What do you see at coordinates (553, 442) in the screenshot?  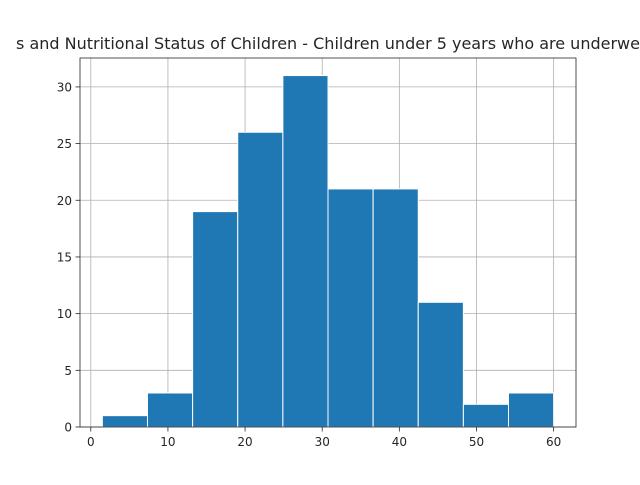 I see `x-tick-label: 60` at bounding box center [553, 442].